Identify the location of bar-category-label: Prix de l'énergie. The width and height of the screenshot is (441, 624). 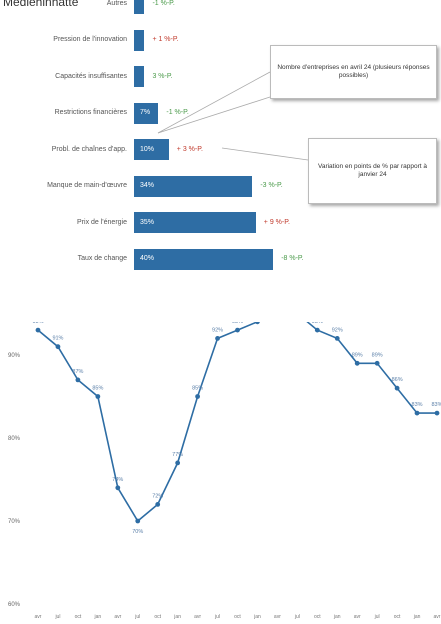
(102, 222).